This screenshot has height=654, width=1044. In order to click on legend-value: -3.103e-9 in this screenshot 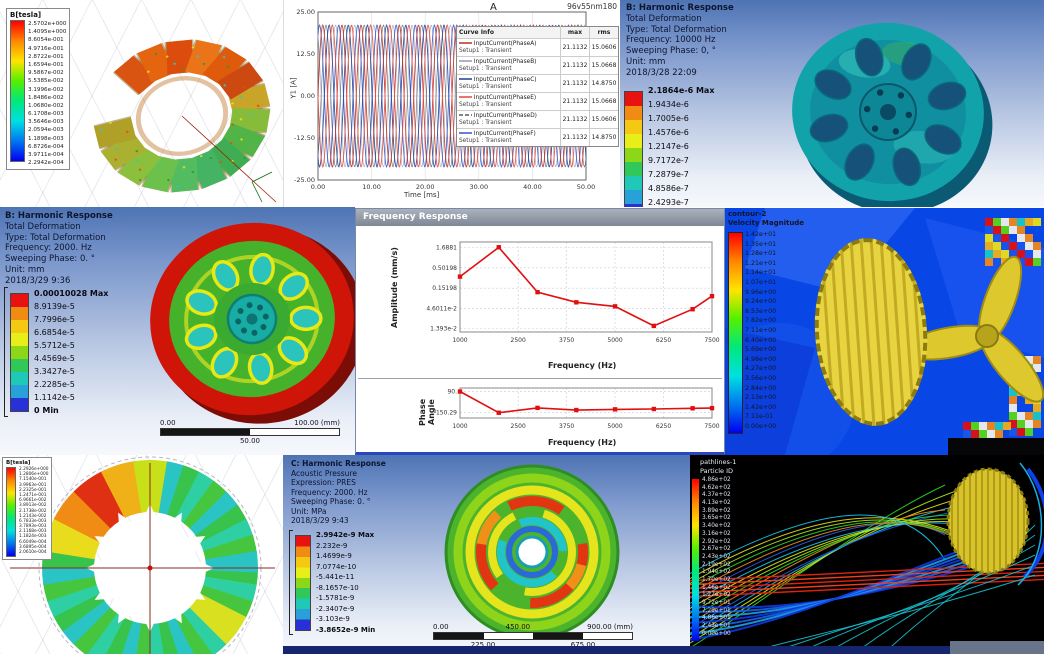, I will do `click(333, 619)`.